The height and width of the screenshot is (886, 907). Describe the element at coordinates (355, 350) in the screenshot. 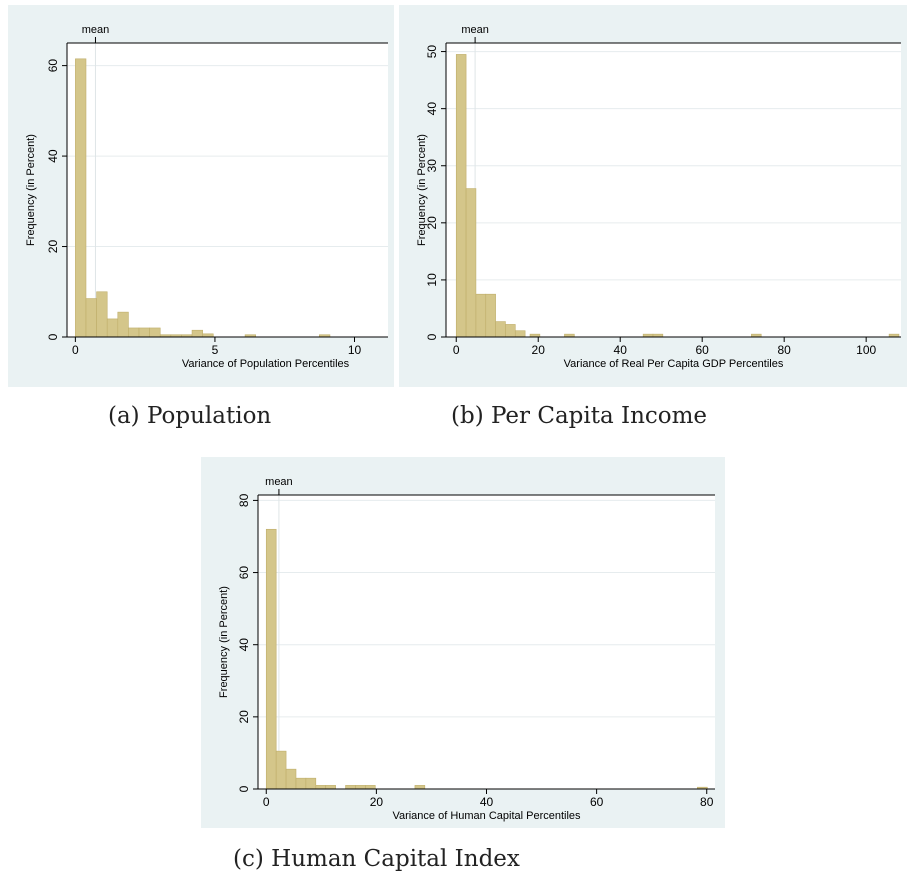

I see `x-tick-label: 10` at that location.